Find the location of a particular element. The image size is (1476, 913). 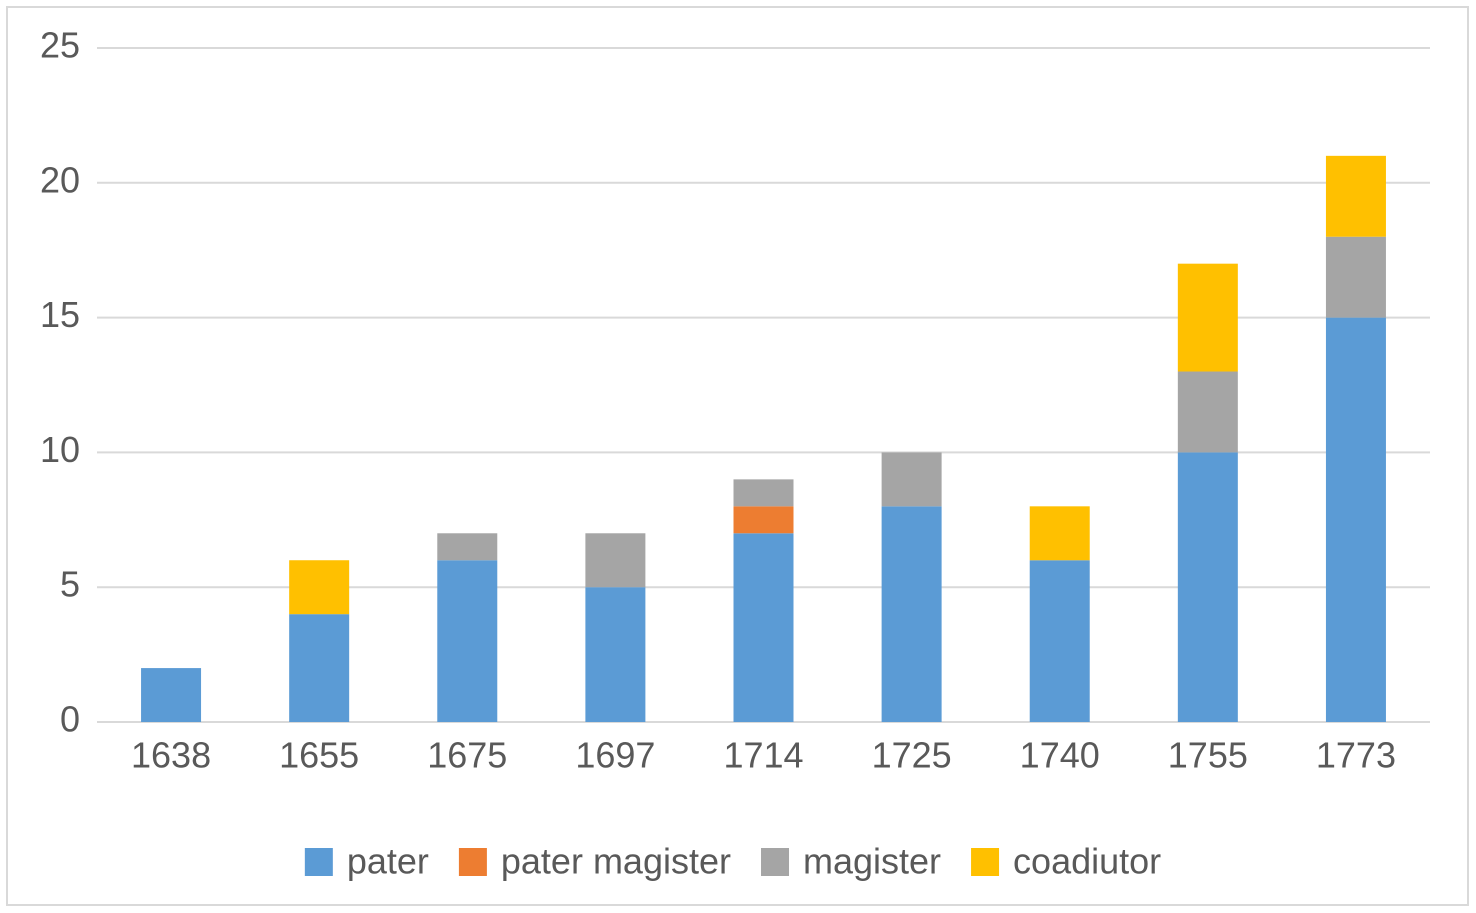

x-tick-label: 1755 is located at coordinates (1208, 755).